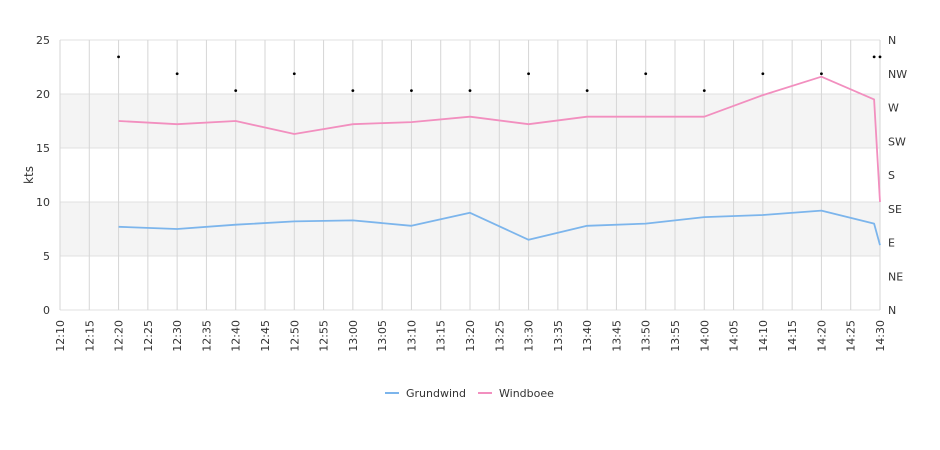 The height and width of the screenshot is (450, 940). Describe the element at coordinates (529, 336) in the screenshot. I see `x-tick-label: 13:30` at that location.